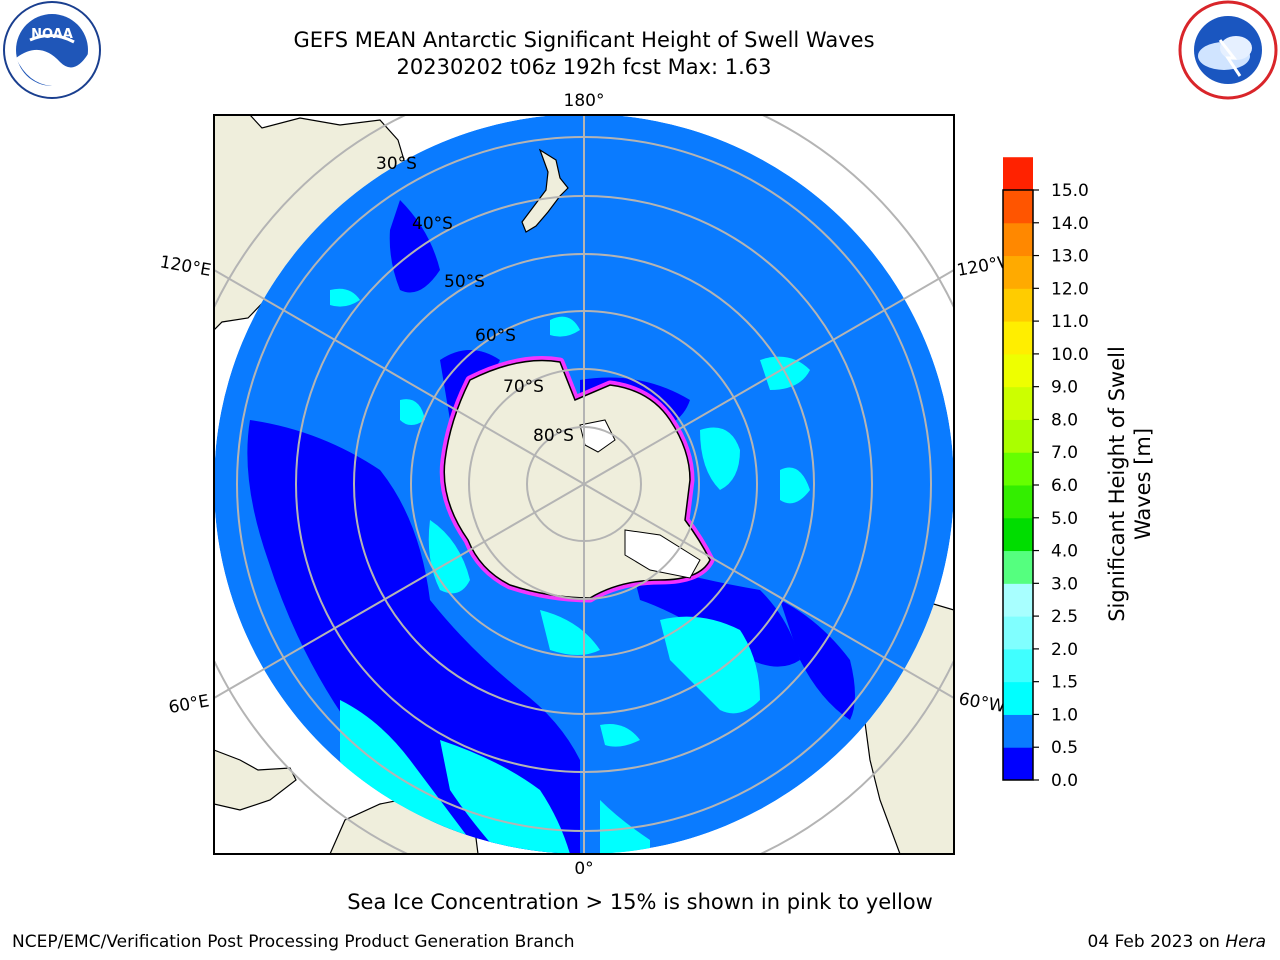 This screenshot has height=960, width=1280. What do you see at coordinates (1064, 388) in the screenshot?
I see `colorbar-tick-label: 9.0` at bounding box center [1064, 388].